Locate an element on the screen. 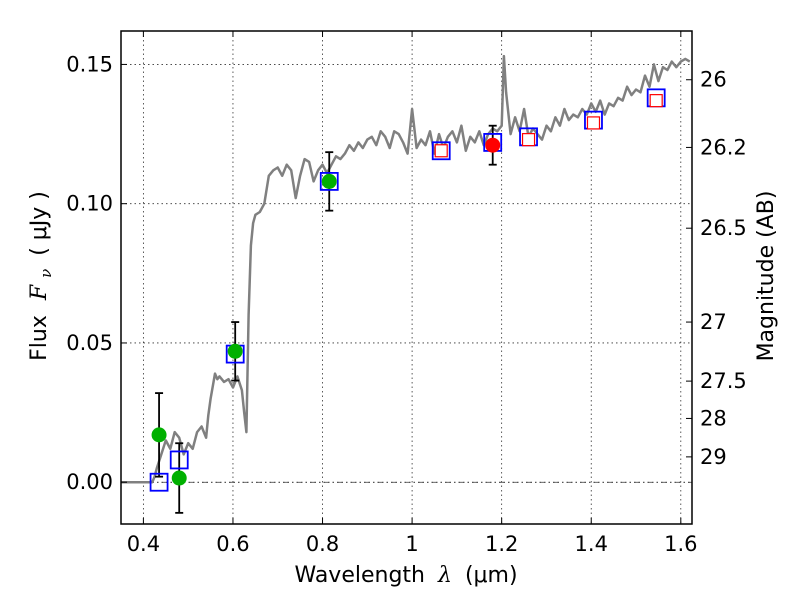  y-axis-label: Flux F ν ( μJy ) is located at coordinates (42, 276).